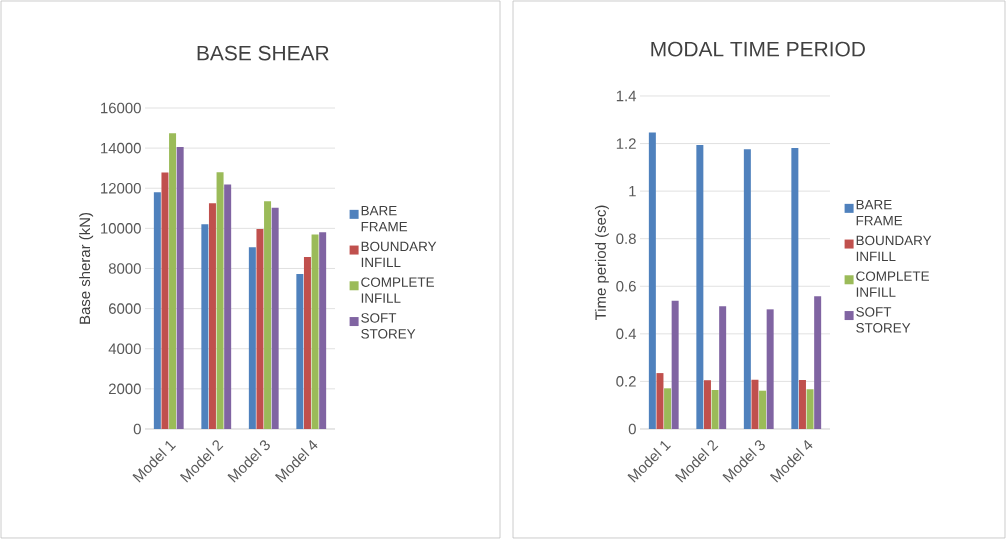 This screenshot has width=1006, height=539. I want to click on y-tick-label: 14000, so click(121, 148).